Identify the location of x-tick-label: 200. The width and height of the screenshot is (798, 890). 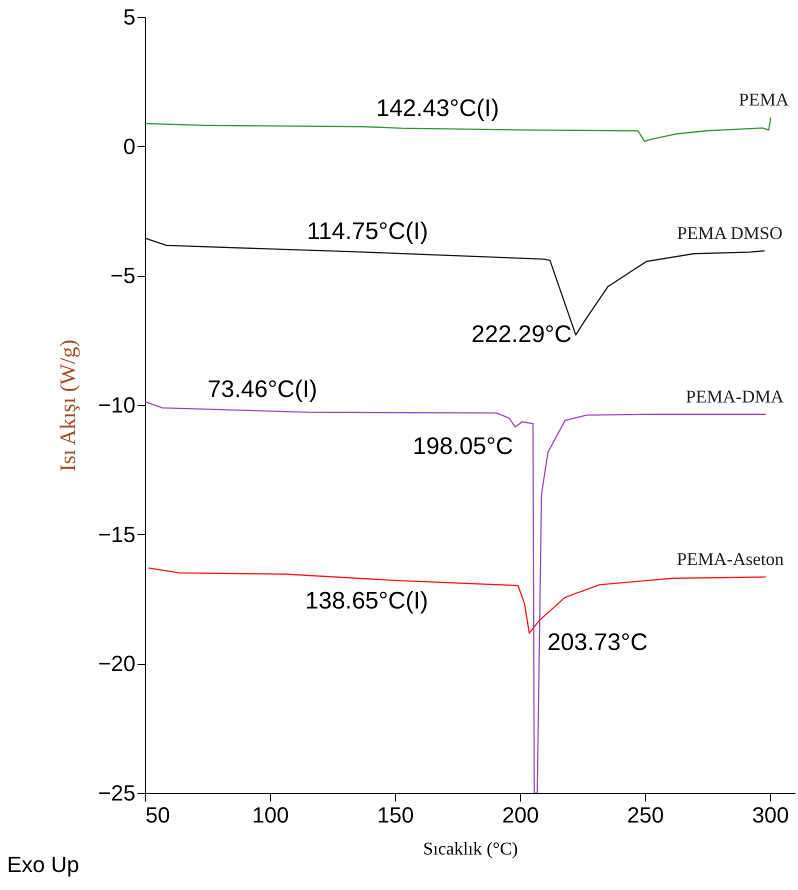
(520, 815).